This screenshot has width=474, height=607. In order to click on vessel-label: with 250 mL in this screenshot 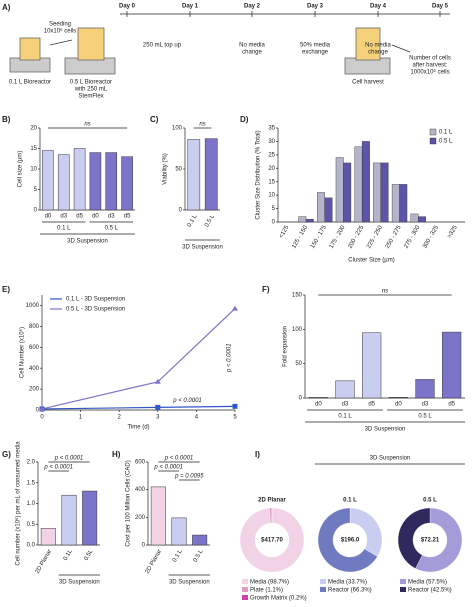, I will do `click(91, 90)`.